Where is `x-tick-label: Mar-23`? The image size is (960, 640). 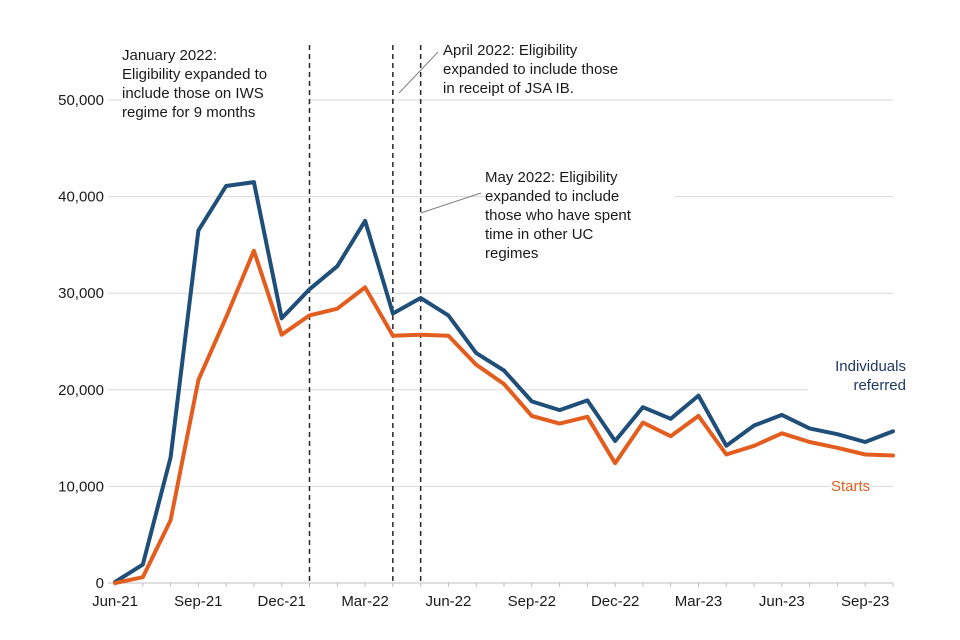 x-tick-label: Mar-23 is located at coordinates (699, 601).